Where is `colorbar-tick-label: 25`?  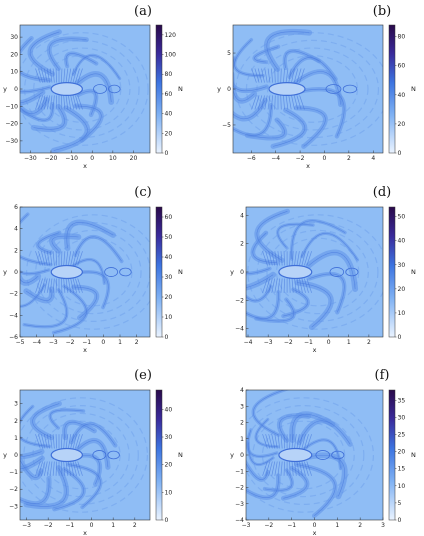
colorbar-tick-label: 25 is located at coordinates (402, 434).